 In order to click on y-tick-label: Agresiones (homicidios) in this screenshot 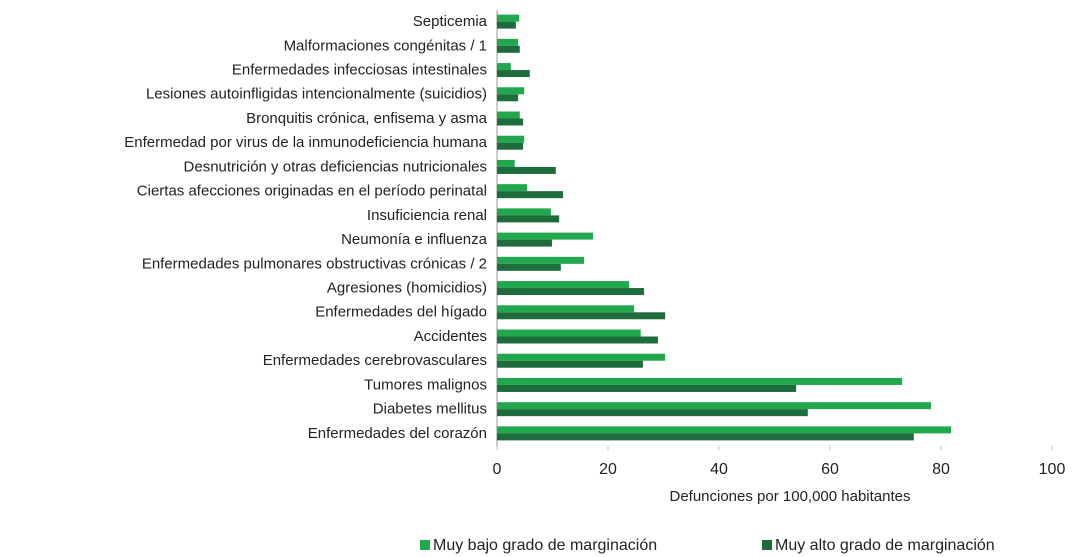, I will do `click(407, 288)`.